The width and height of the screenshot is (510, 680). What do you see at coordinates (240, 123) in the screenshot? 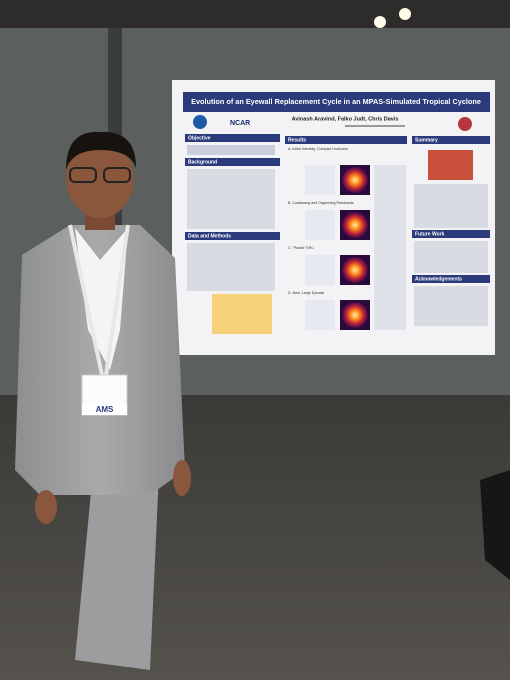
I see `logo-text: NCAR` at bounding box center [240, 123].